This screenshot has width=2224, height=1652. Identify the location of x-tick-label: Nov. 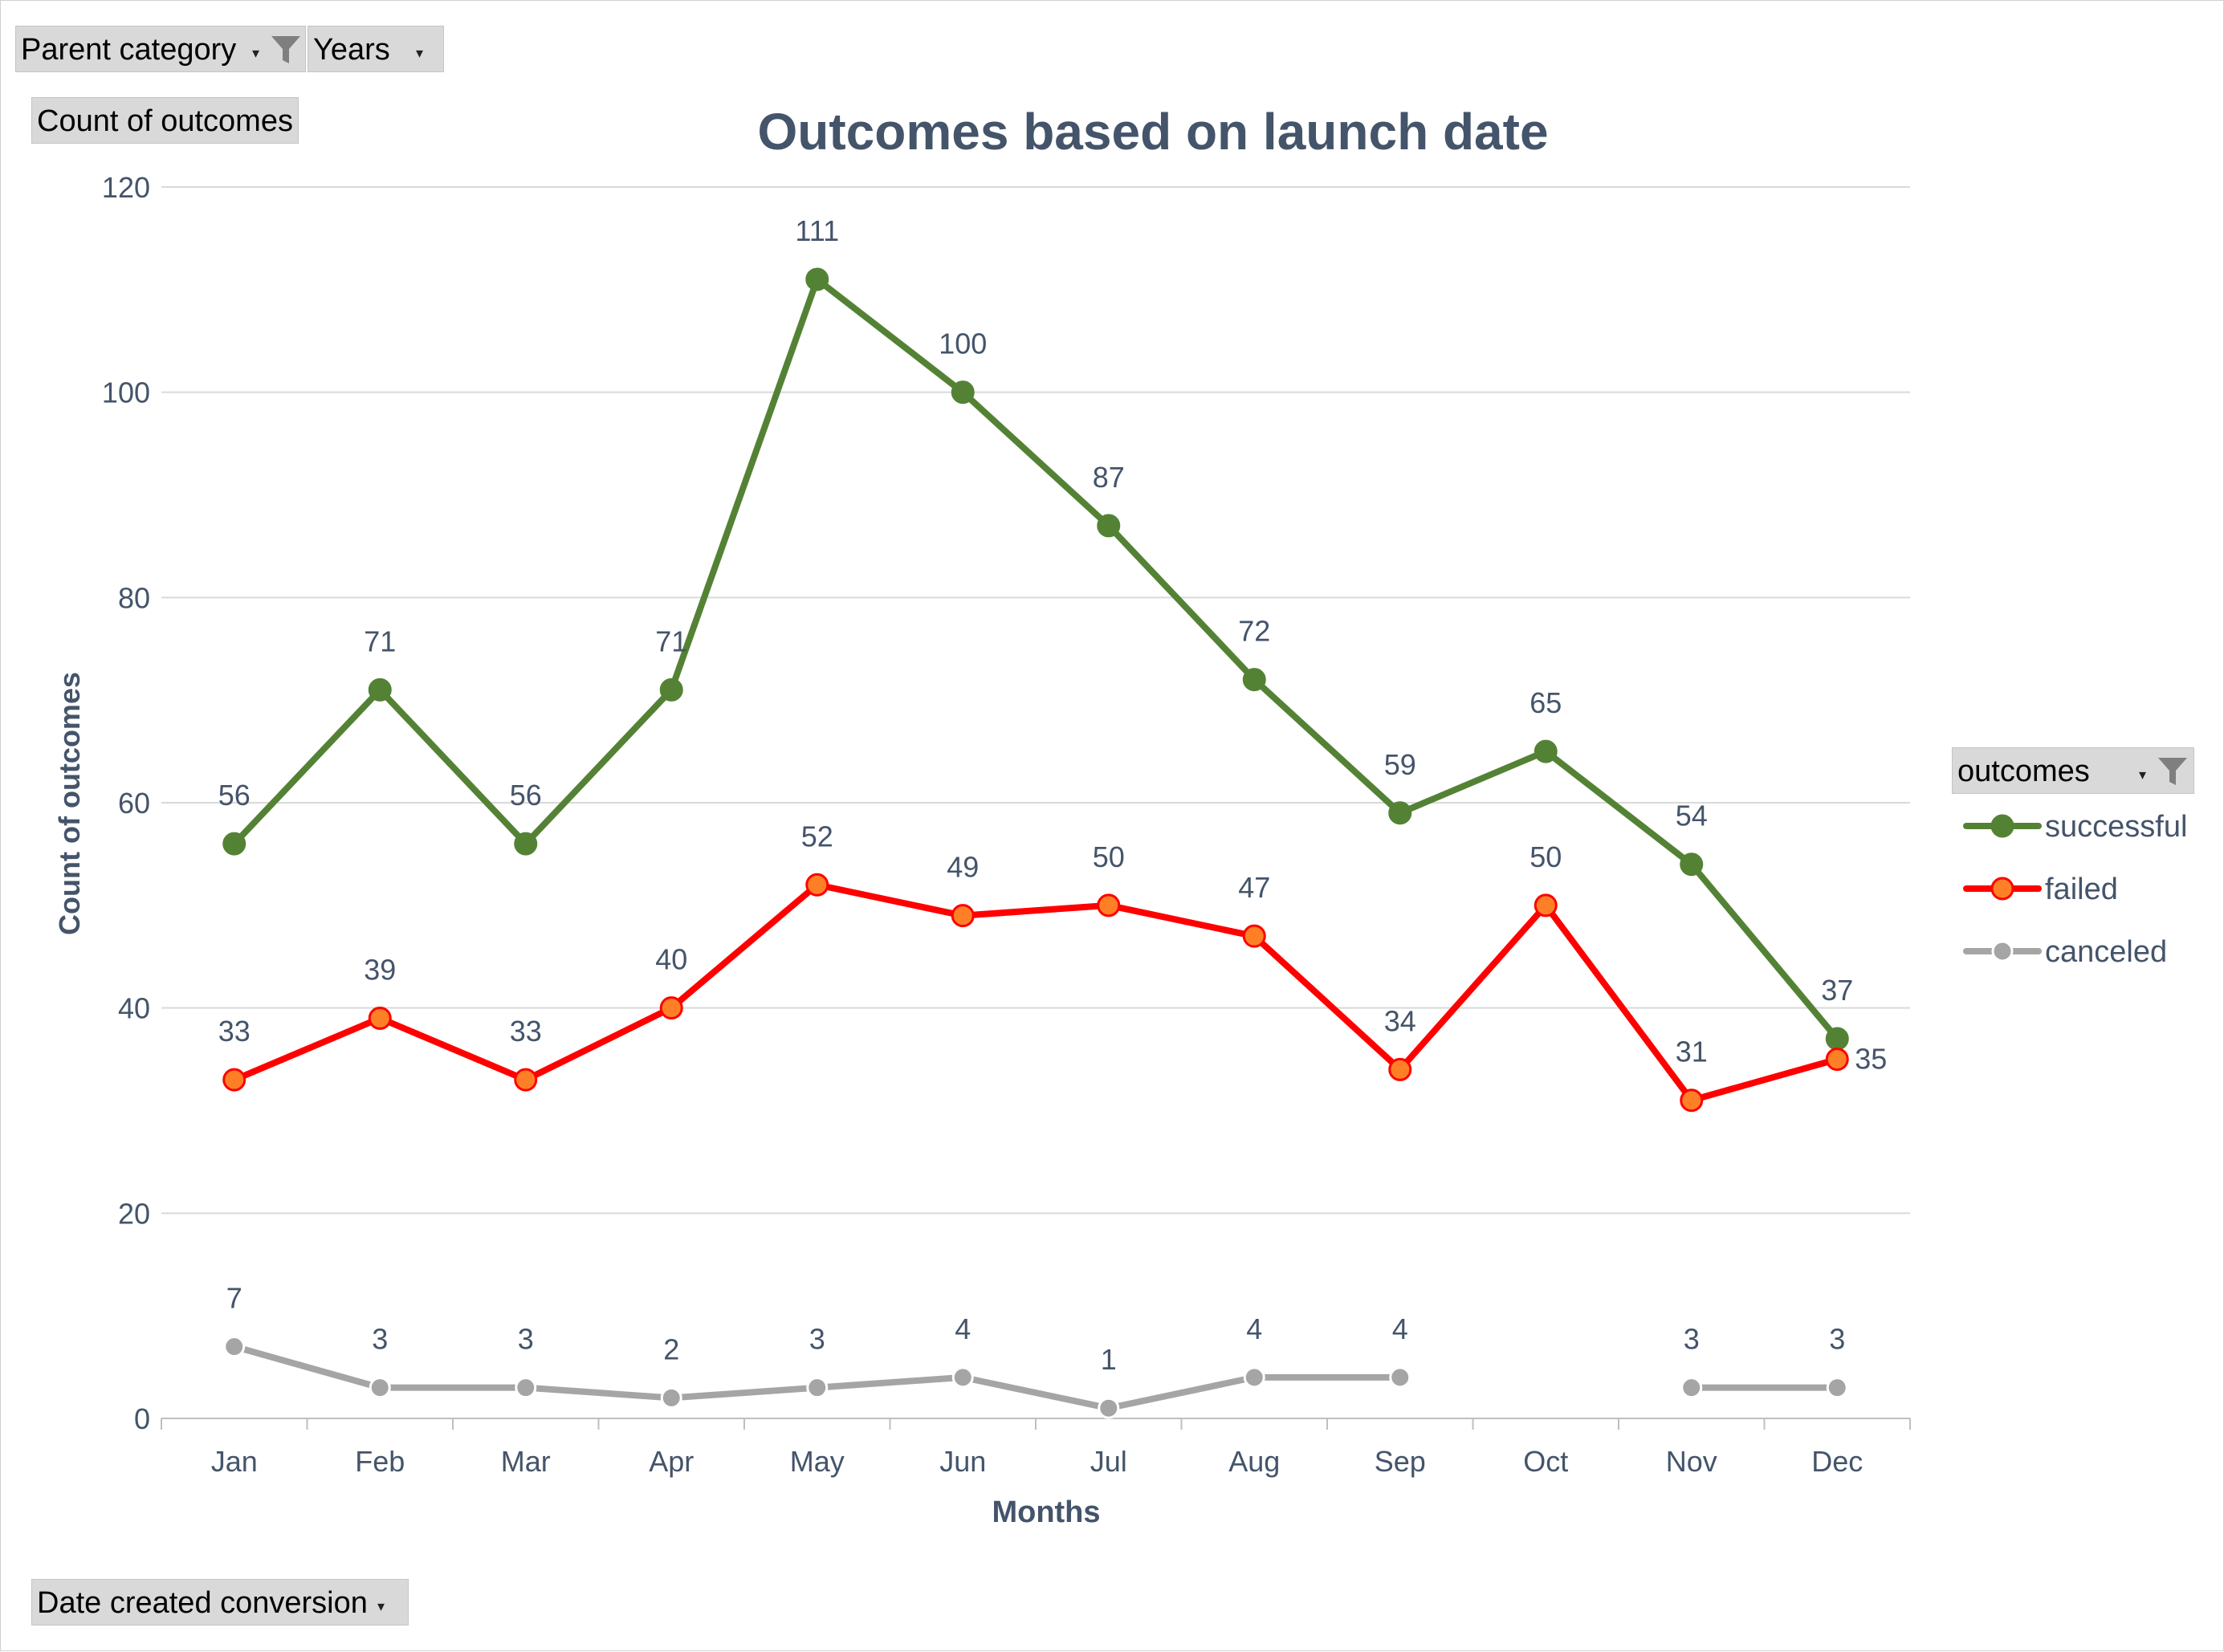
(1691, 1461).